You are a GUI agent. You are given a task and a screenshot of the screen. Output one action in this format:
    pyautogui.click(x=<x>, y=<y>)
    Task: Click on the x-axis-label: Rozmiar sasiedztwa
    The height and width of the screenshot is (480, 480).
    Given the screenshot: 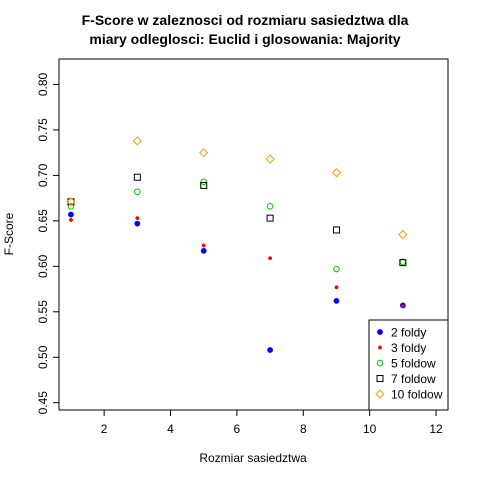 What is the action you would take?
    pyautogui.click(x=253, y=458)
    